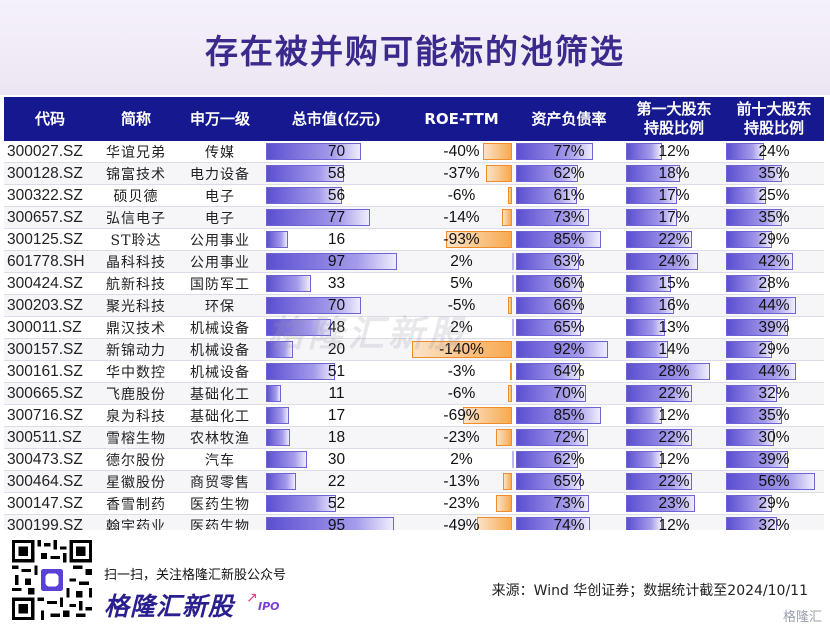  I want to click on cell-top10-inner: 35%, so click(774, 217).